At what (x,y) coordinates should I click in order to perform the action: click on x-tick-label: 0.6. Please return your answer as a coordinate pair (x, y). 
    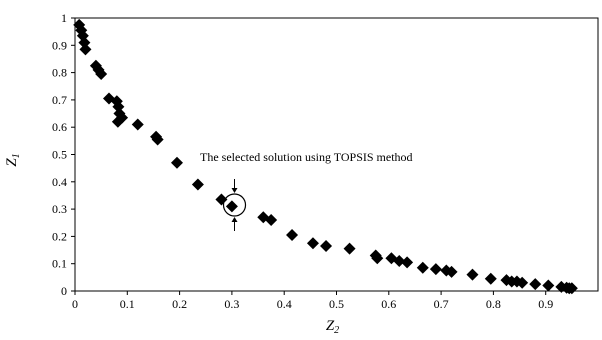
    Looking at the image, I should click on (388, 304).